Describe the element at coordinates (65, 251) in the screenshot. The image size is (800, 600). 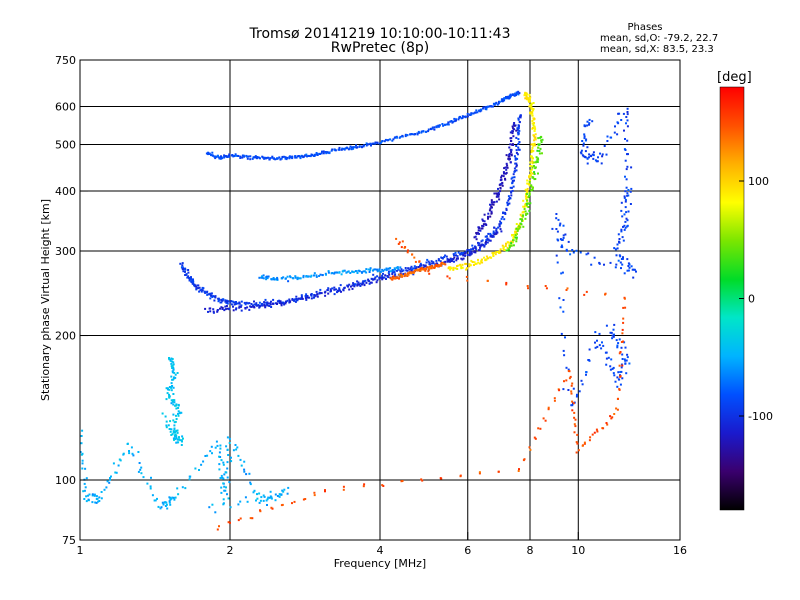
I see `y-tick-label: 300` at that location.